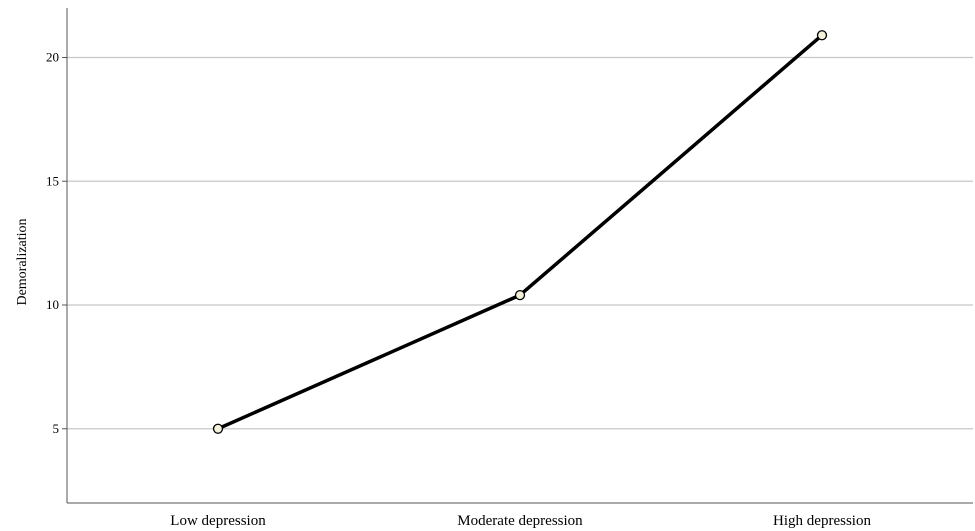 This screenshot has width=975, height=531. I want to click on y-tick-label-15: 15, so click(52, 180).